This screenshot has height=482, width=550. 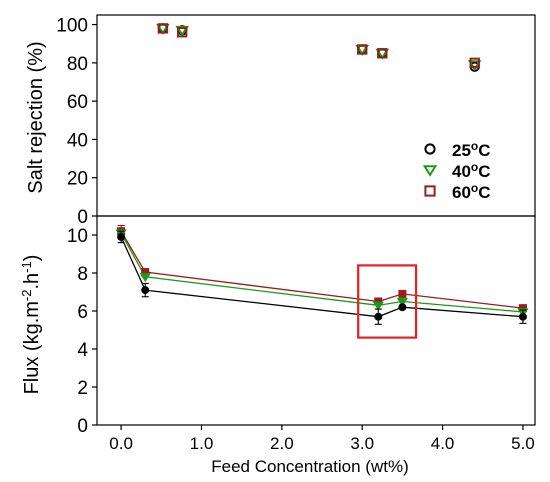 What do you see at coordinates (82, 350) in the screenshot?
I see `bottom-y-tick-label-4: 4` at bounding box center [82, 350].